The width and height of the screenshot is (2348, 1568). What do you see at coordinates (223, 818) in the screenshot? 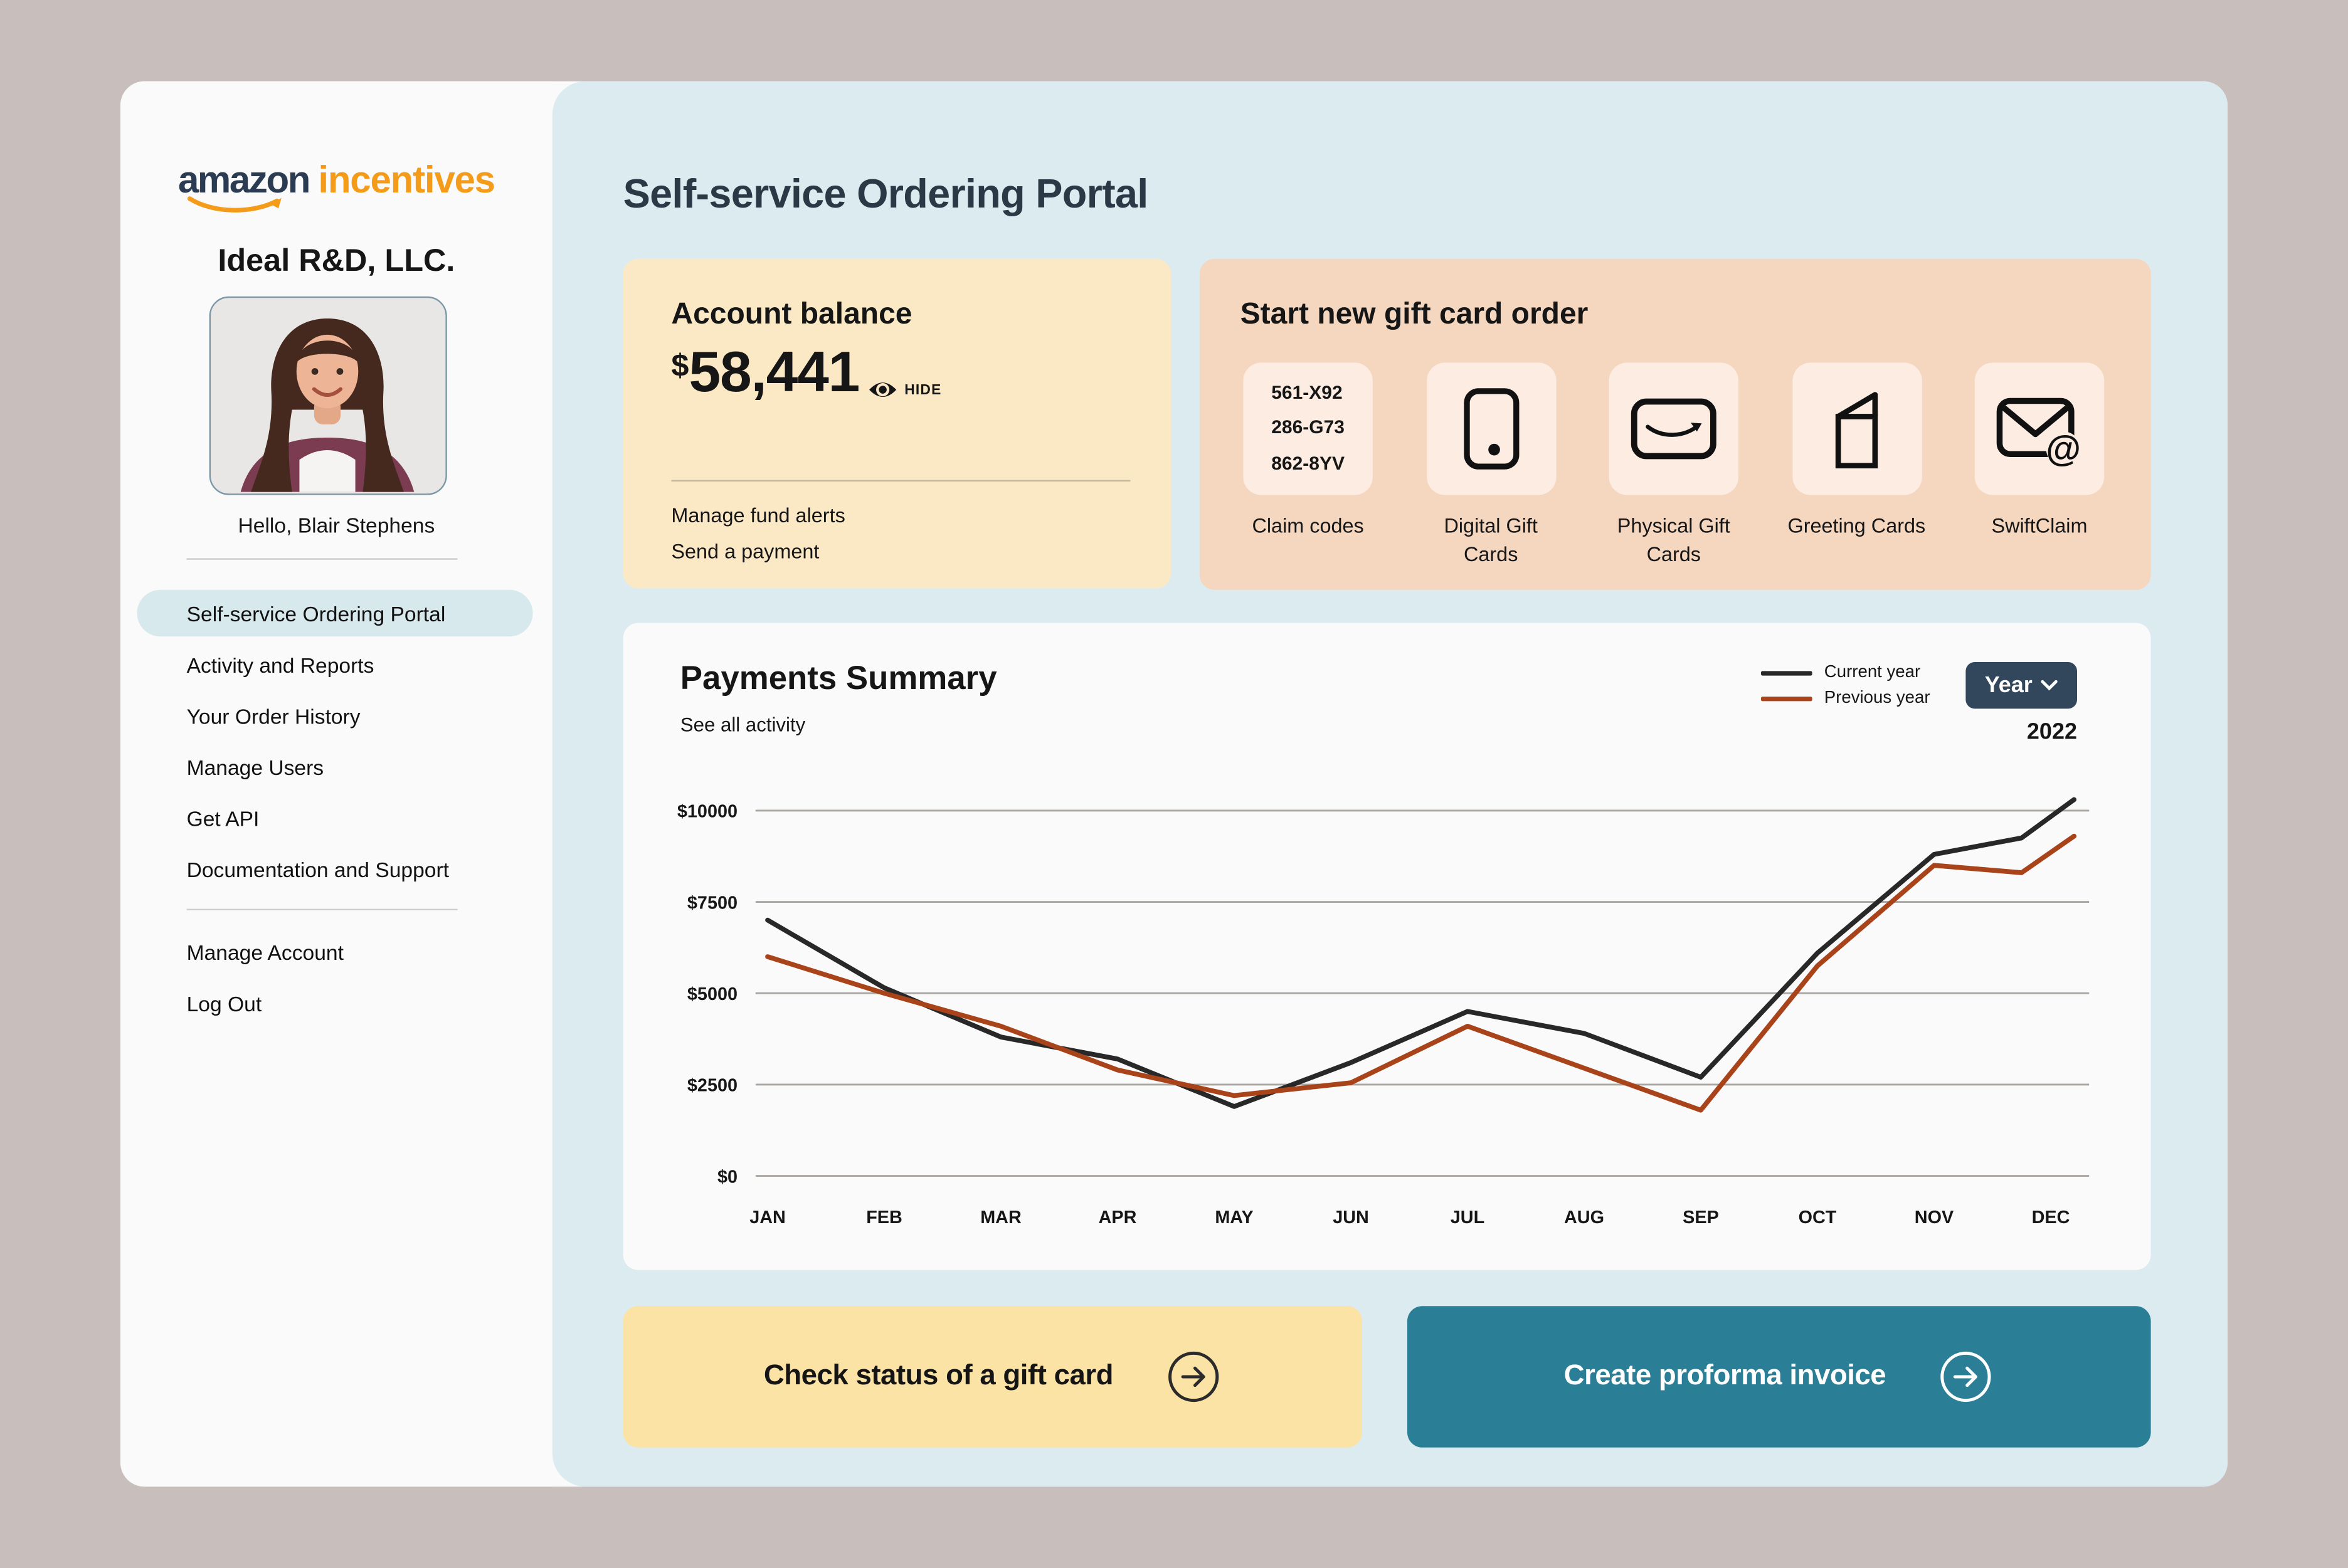
I see `sidebar-item-get-api: Get API` at bounding box center [223, 818].